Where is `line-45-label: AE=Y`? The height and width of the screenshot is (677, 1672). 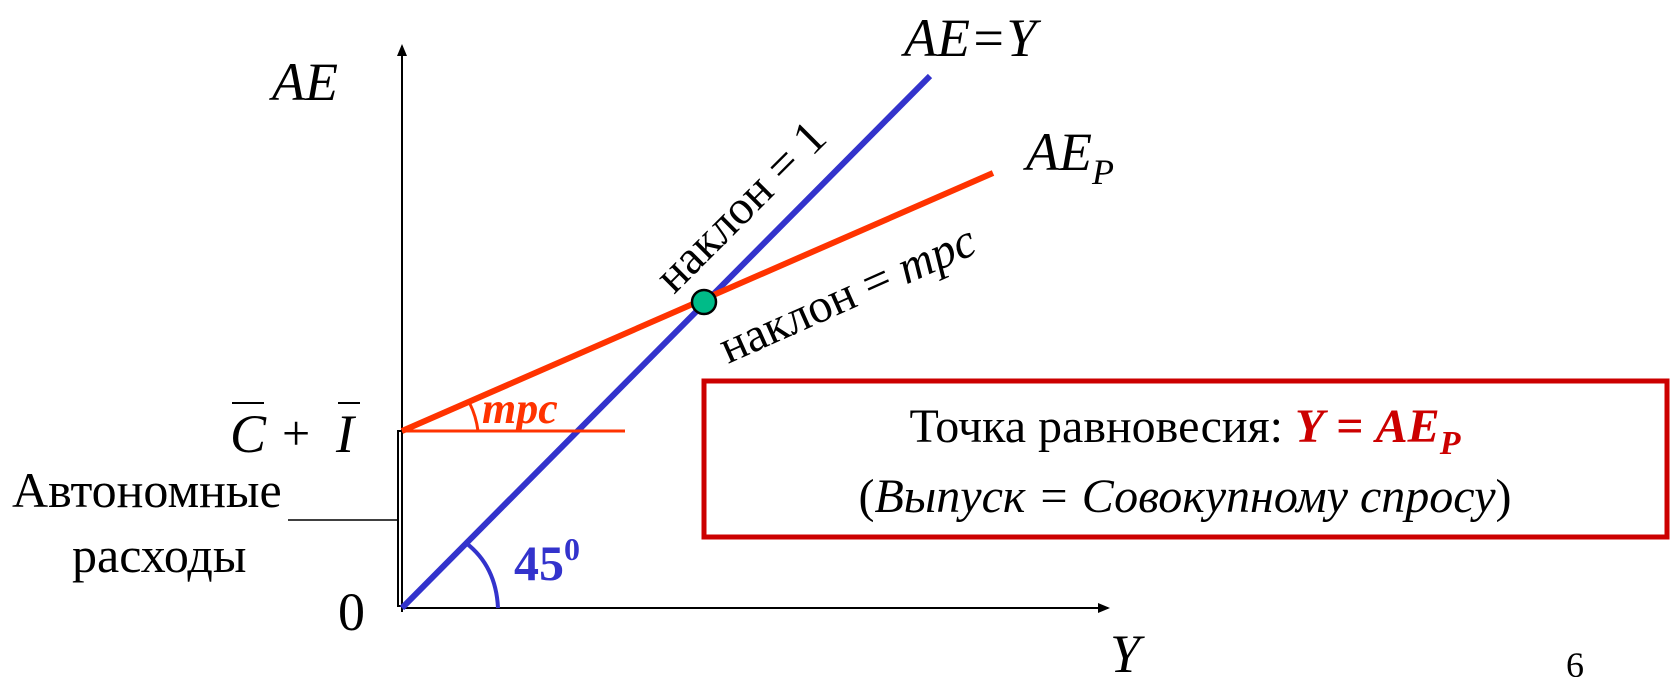 line-45-label: AE=Y is located at coordinates (971, 38).